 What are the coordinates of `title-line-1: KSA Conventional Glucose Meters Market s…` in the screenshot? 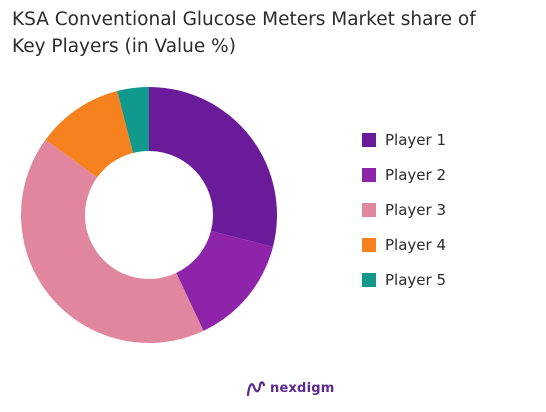 It's located at (244, 19).